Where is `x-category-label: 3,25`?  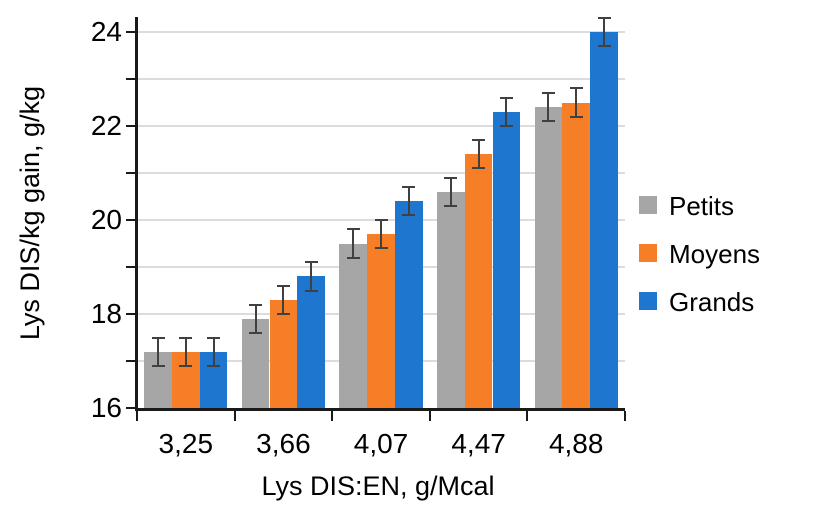 x-category-label: 3,25 is located at coordinates (186, 443).